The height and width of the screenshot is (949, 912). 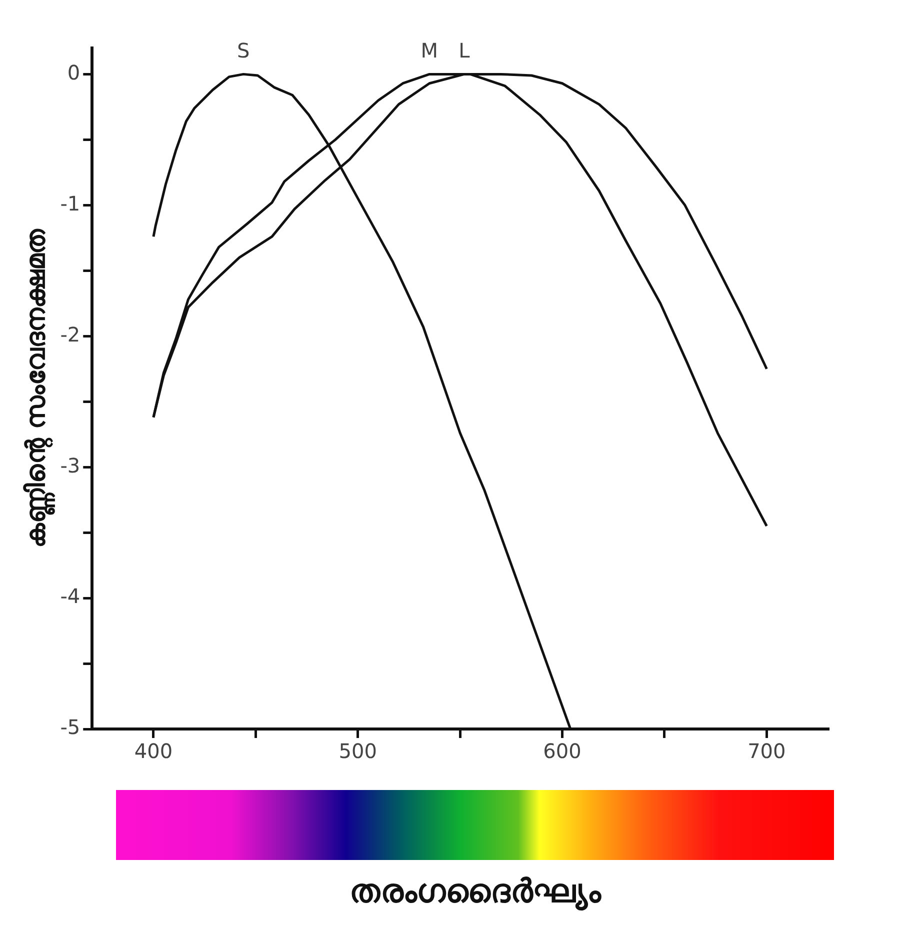 I want to click on y-tick-label: -2, so click(x=70, y=334).